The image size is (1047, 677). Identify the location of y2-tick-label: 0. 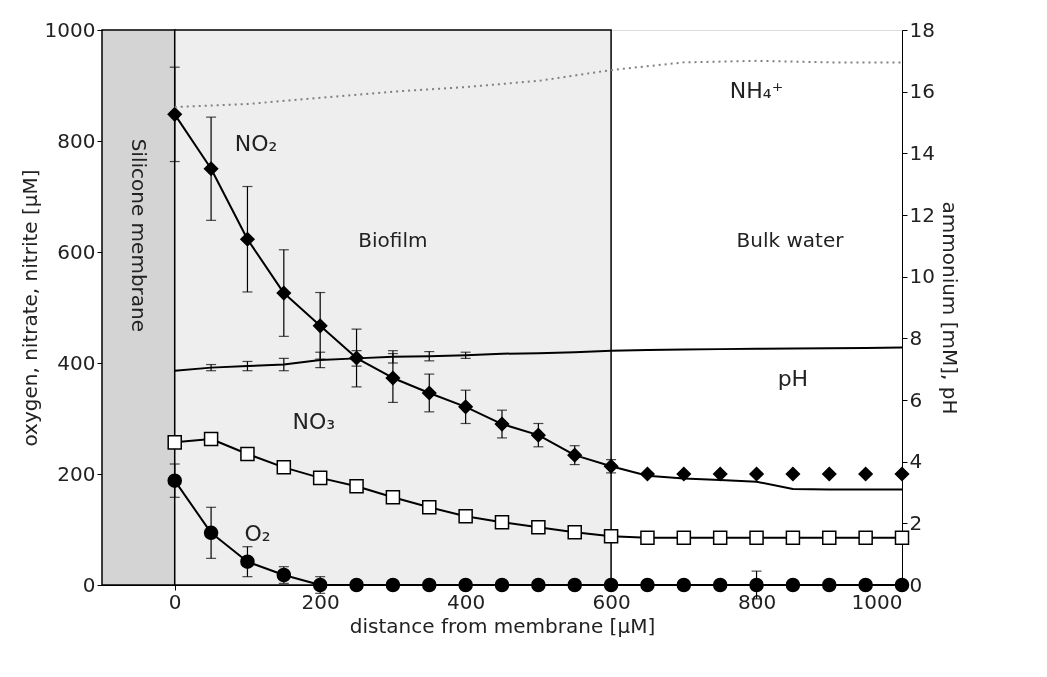
(916, 584).